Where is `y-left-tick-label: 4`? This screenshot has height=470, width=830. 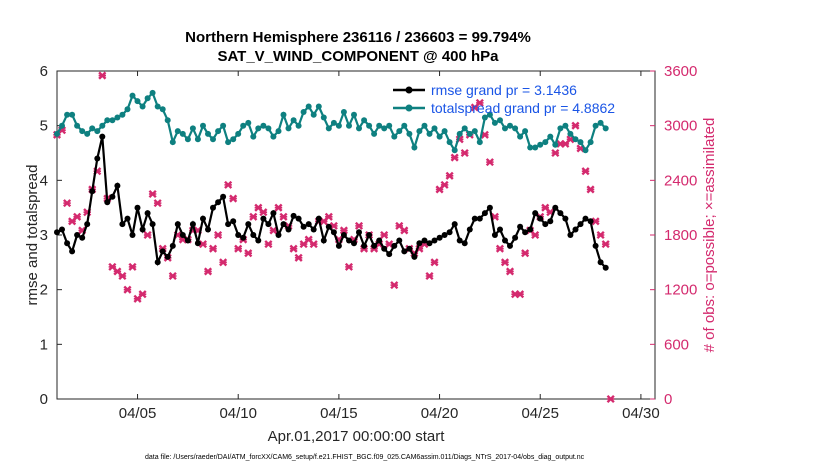 y-left-tick-label: 4 is located at coordinates (44, 180).